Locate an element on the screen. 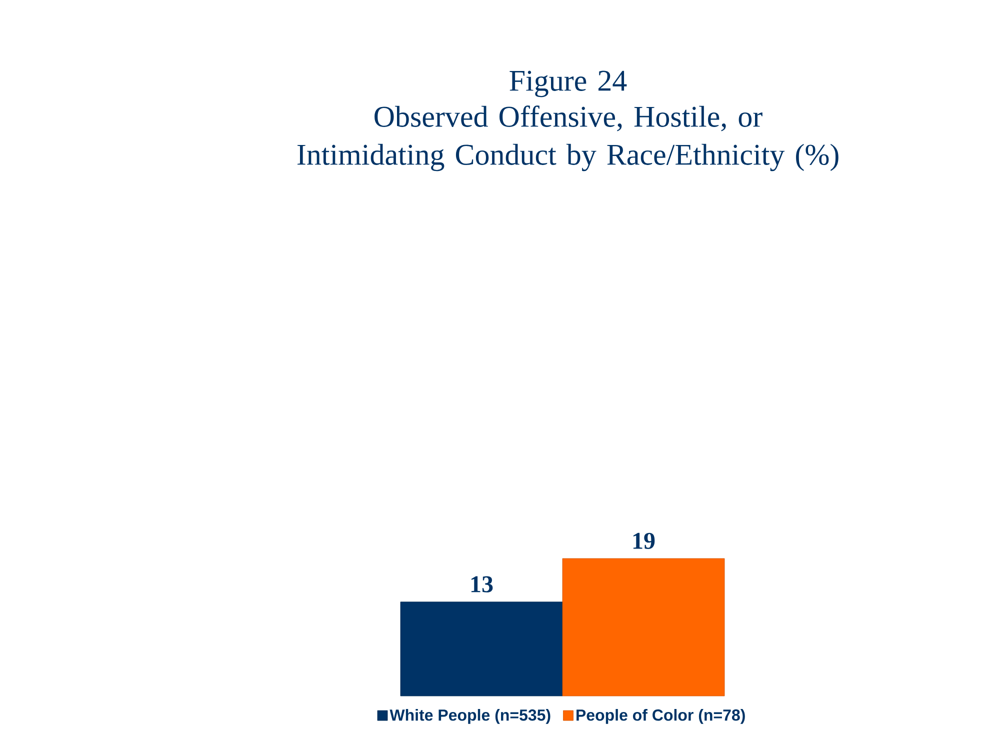 The width and height of the screenshot is (990, 754). legend-label: White People (n=535) is located at coordinates (470, 716).